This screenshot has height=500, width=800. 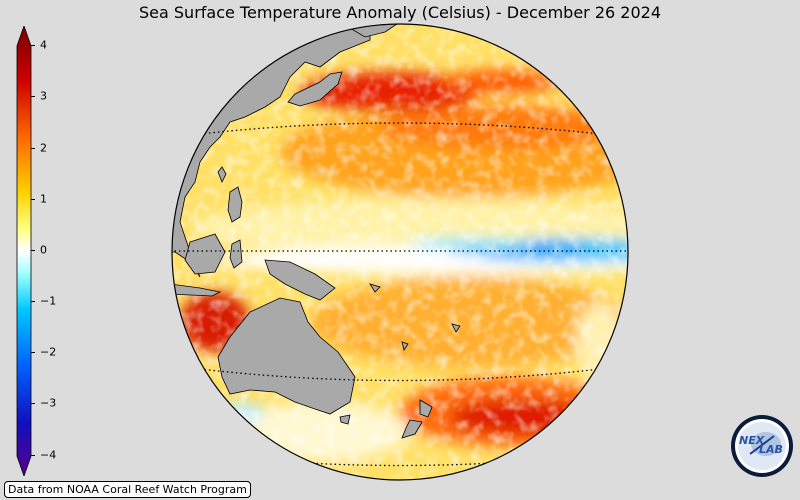 What do you see at coordinates (48, 403) in the screenshot?
I see `tick-label: −3` at bounding box center [48, 403].